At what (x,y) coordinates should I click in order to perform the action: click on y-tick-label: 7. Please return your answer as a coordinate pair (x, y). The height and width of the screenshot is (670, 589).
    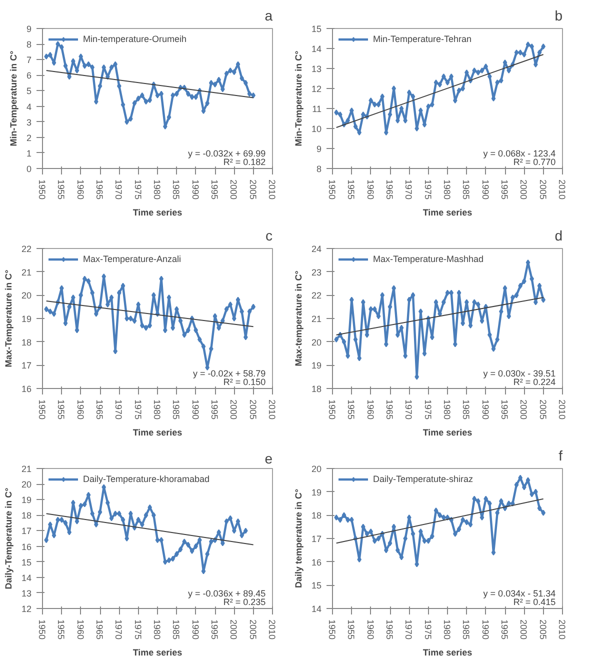
    Looking at the image, I should click on (29, 60).